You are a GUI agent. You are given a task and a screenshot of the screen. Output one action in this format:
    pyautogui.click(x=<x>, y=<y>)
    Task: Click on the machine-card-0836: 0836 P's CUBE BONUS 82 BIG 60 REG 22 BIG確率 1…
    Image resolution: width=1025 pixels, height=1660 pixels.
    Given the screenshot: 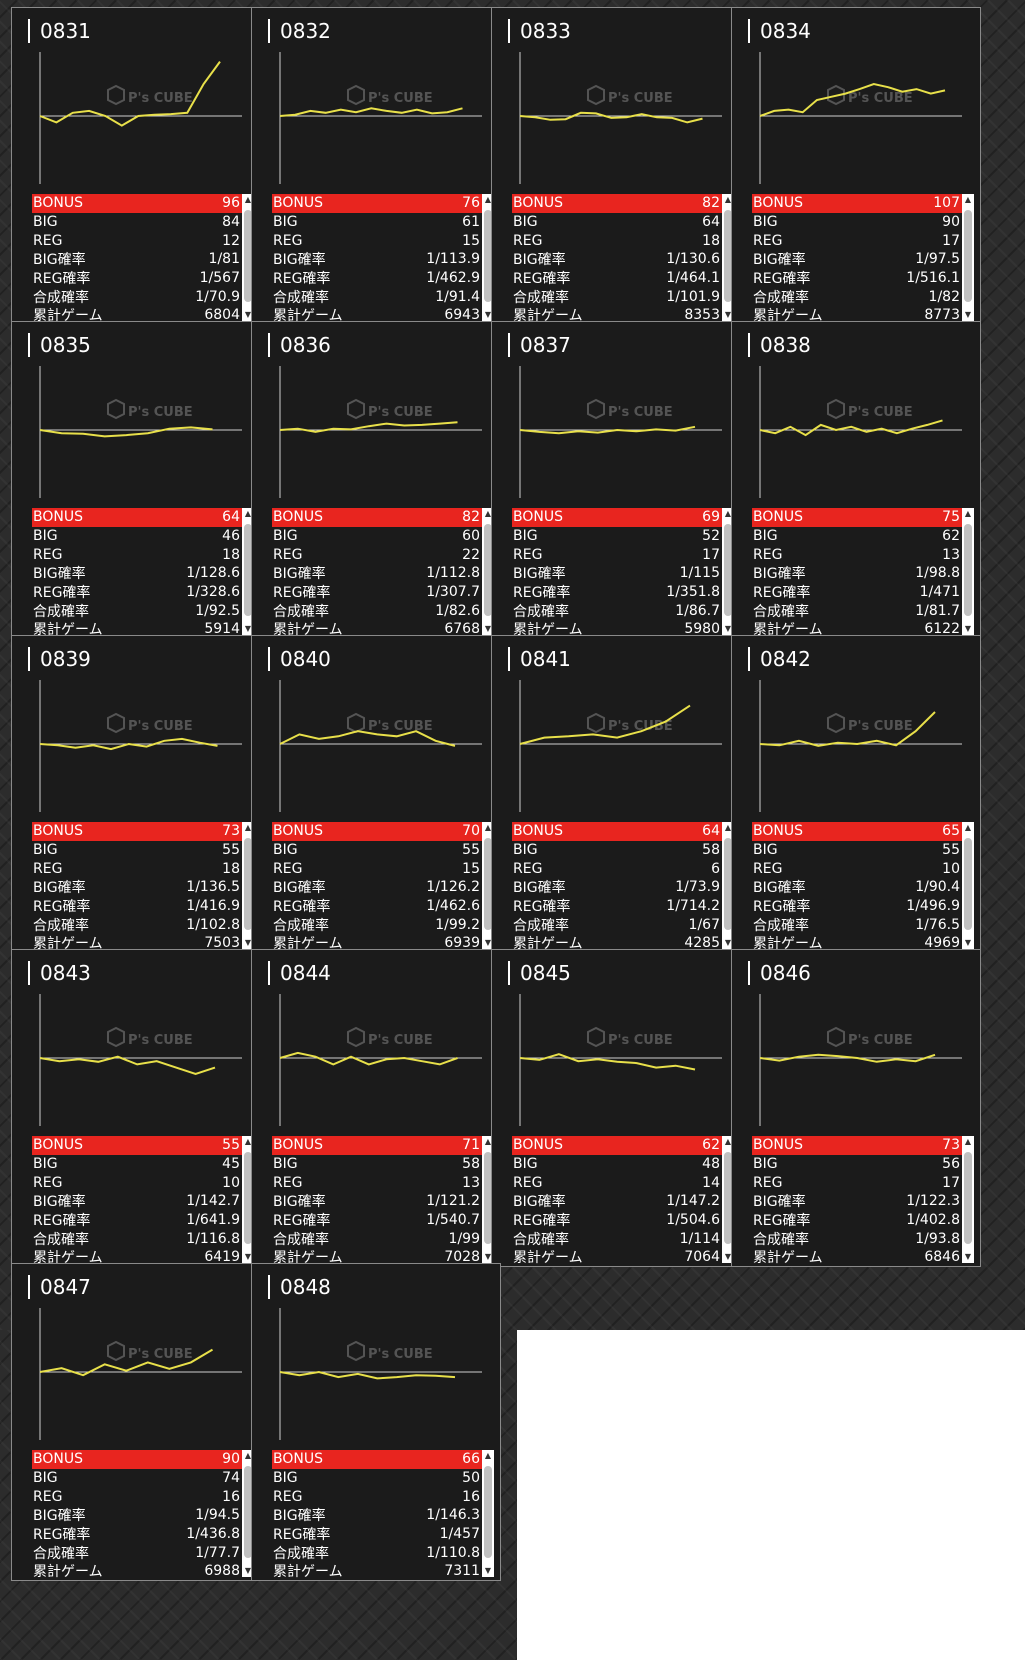 What is the action you would take?
    pyautogui.click(x=376, y=480)
    